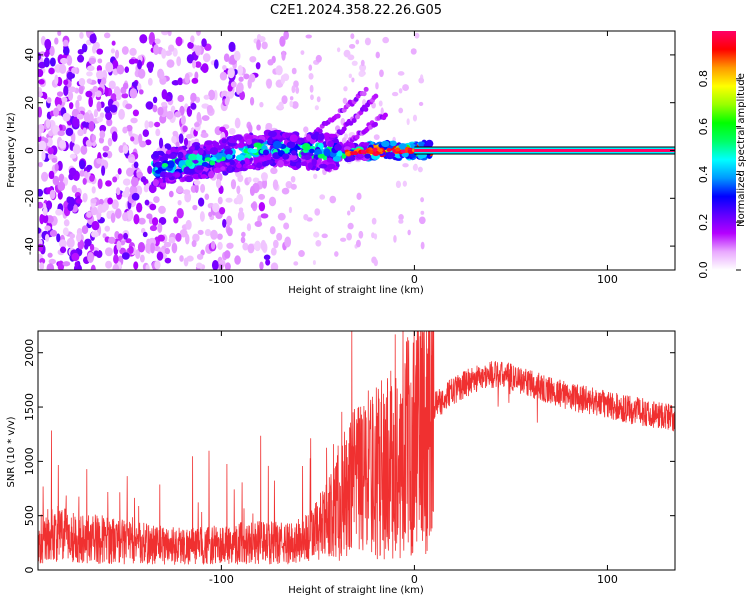 The width and height of the screenshot is (750, 600). Describe the element at coordinates (741, 150) in the screenshot. I see `colorbar-label: Normalized spectral amplitude` at that location.